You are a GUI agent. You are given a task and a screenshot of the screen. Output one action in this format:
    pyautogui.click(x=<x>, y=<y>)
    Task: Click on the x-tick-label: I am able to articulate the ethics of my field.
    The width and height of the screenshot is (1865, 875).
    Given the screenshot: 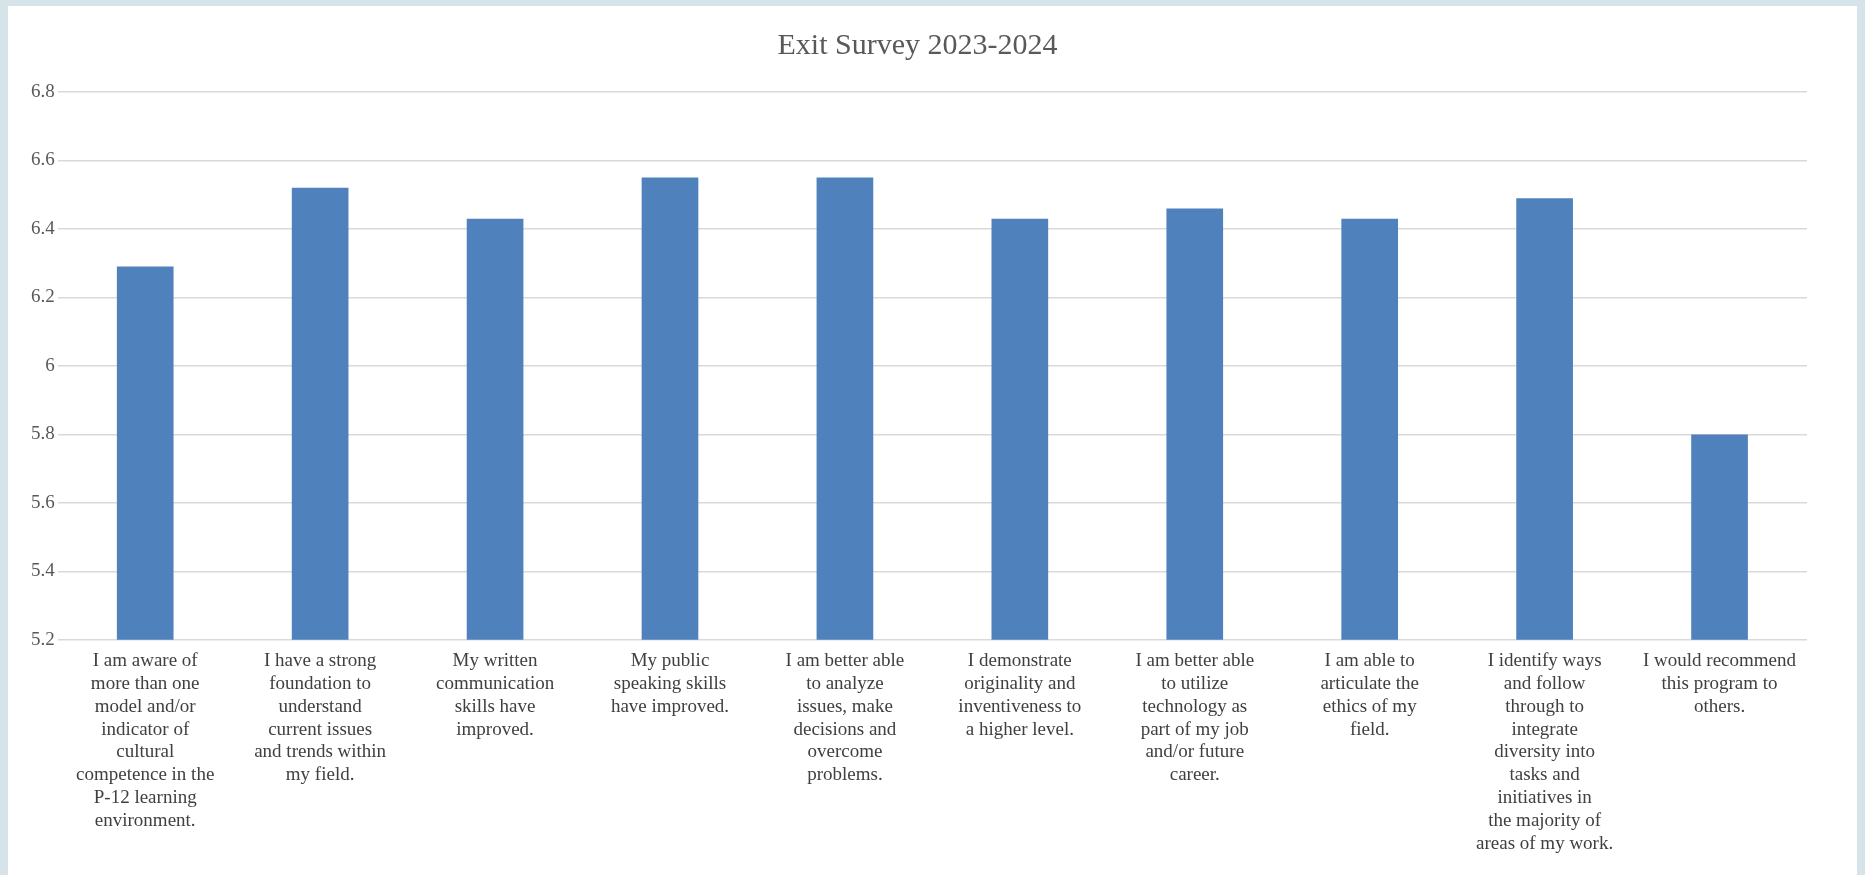 What is the action you would take?
    pyautogui.click(x=1370, y=694)
    